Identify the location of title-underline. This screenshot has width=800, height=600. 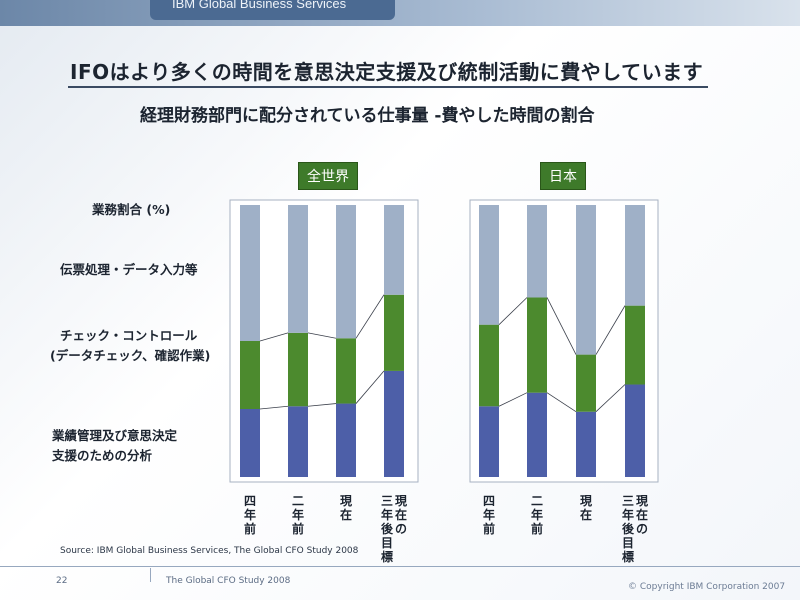
(388, 87).